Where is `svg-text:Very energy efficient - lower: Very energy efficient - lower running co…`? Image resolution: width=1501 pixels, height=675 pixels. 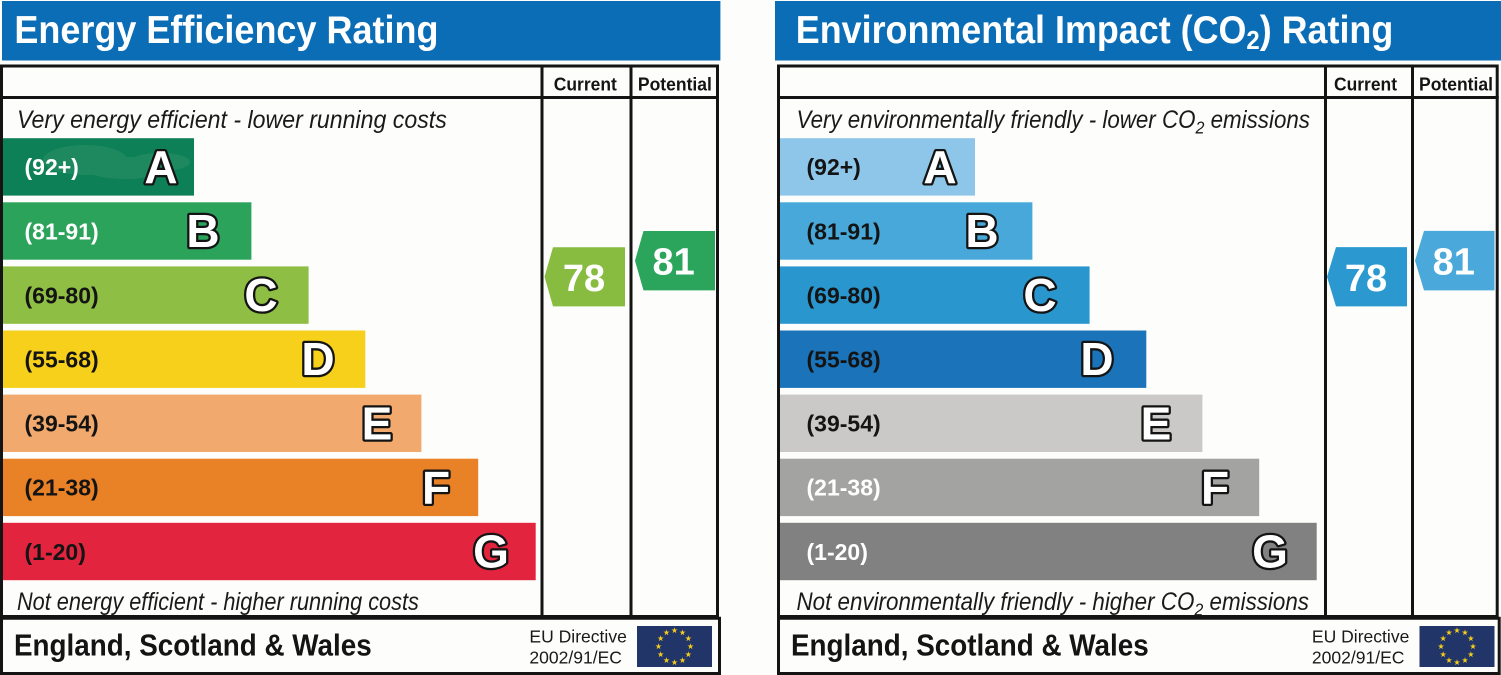
svg-text:Very energy efficient - lower: Very energy efficient - lower running co… is located at coordinates (232, 120).